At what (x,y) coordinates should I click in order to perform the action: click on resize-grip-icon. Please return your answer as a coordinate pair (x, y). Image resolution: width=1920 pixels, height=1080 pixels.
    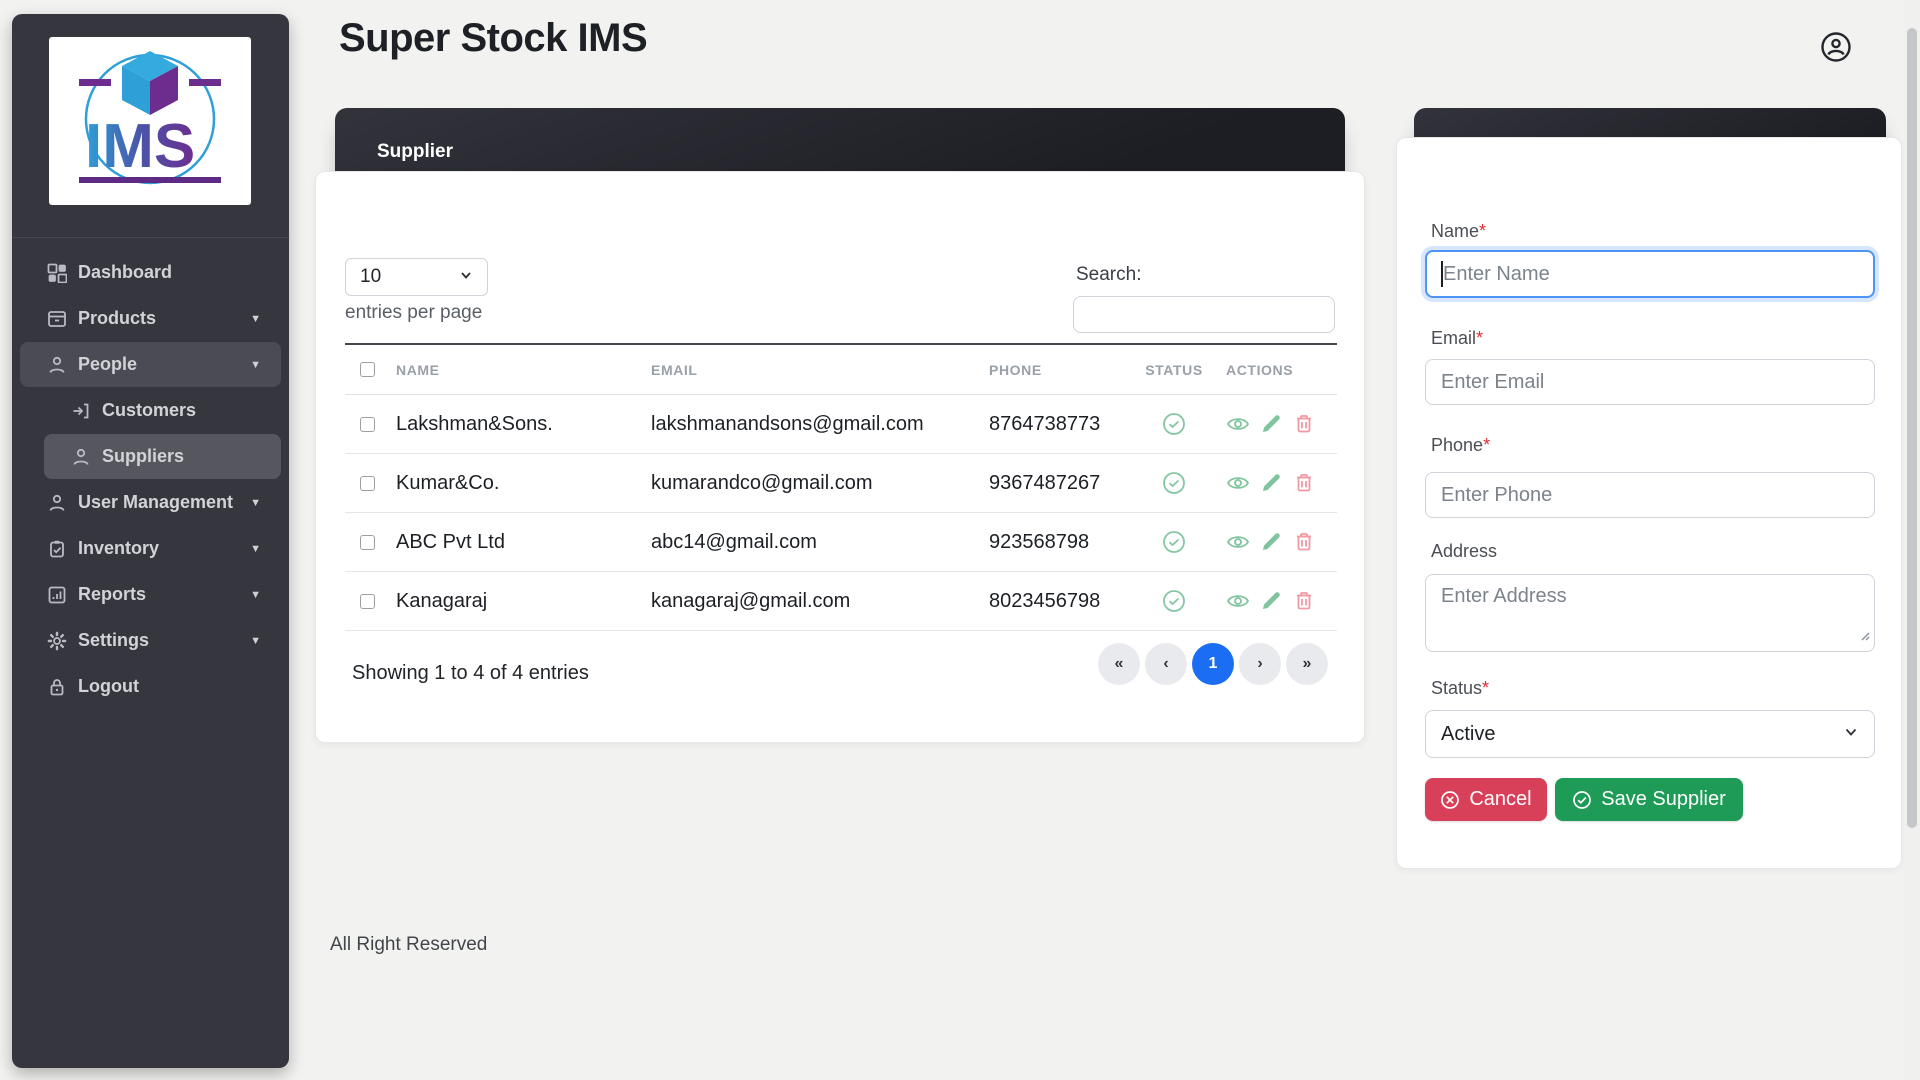
    Looking at the image, I should click on (1865, 635).